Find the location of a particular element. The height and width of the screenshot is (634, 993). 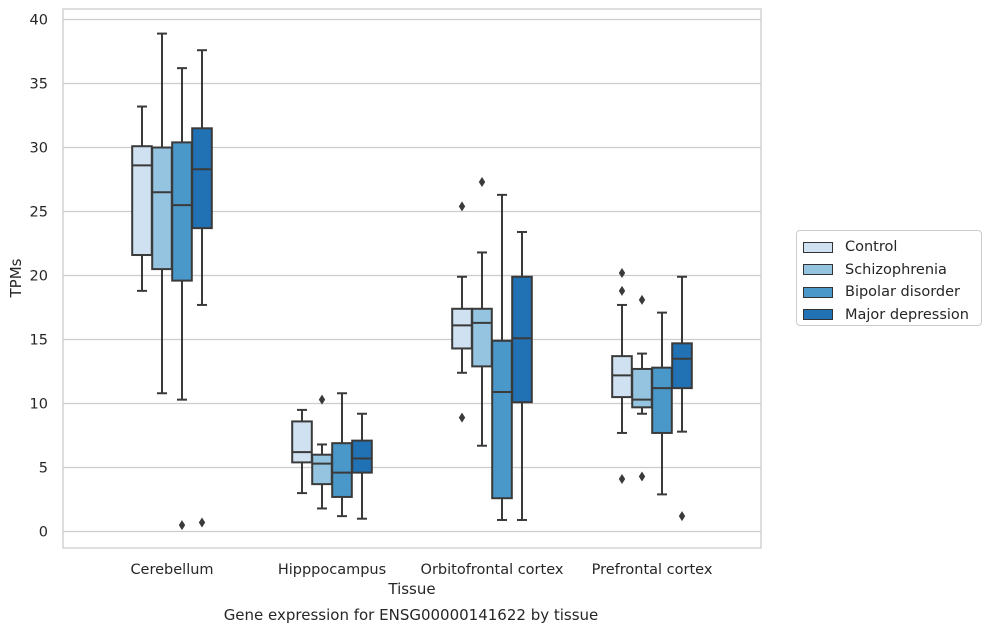

x-tick-label: Cerebellum is located at coordinates (171, 570).